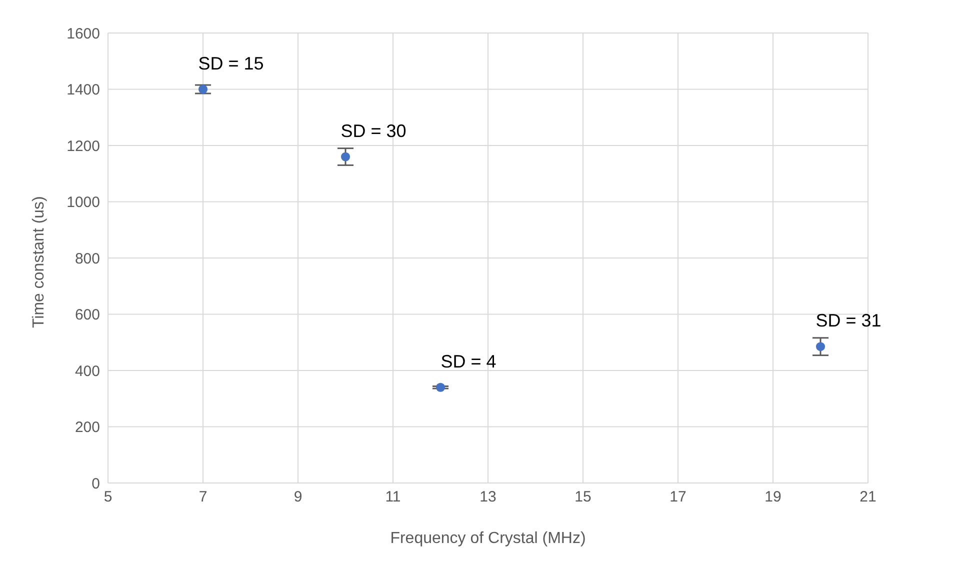  Describe the element at coordinates (39, 262) in the screenshot. I see `y-axis-title: Time constant (us)` at that location.